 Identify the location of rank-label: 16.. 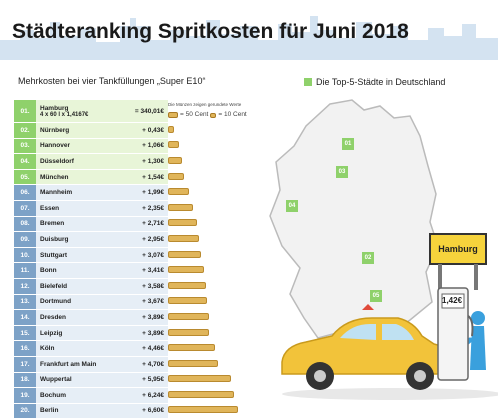
(25, 348).